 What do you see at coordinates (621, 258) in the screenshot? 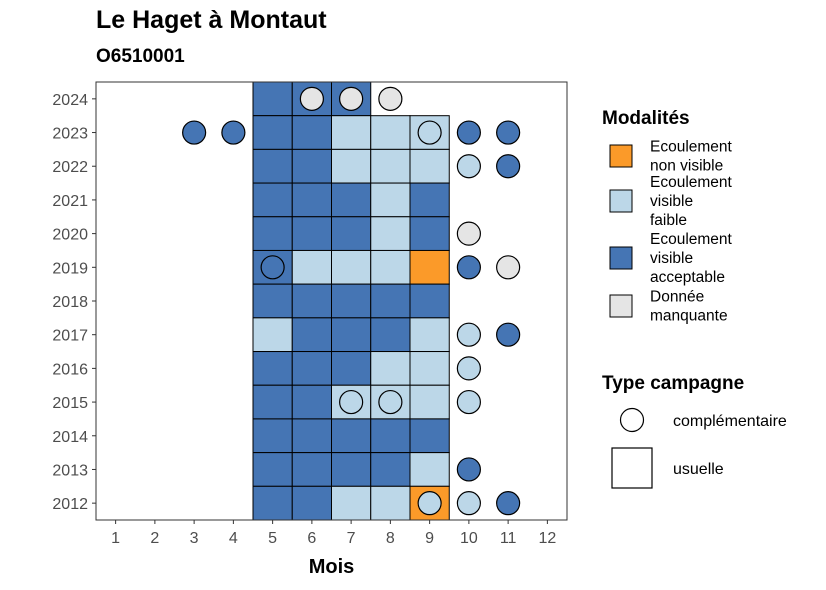
I see `legend-key-va` at bounding box center [621, 258].